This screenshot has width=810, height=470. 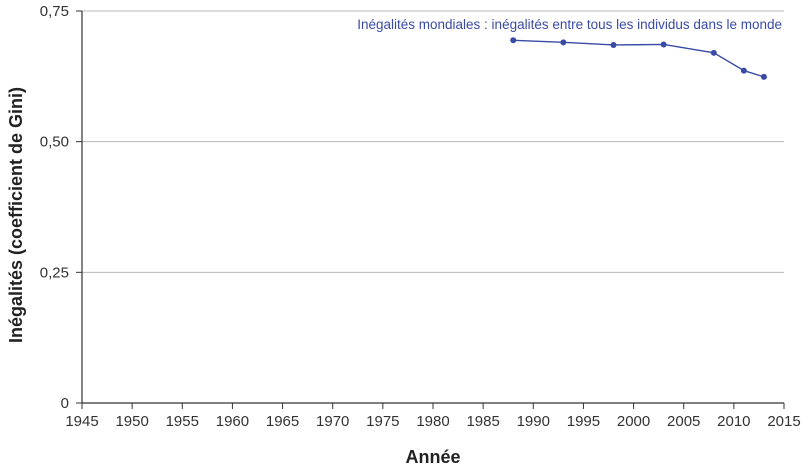 What do you see at coordinates (54, 11) in the screenshot?
I see `y-tick-label: 0,75` at bounding box center [54, 11].